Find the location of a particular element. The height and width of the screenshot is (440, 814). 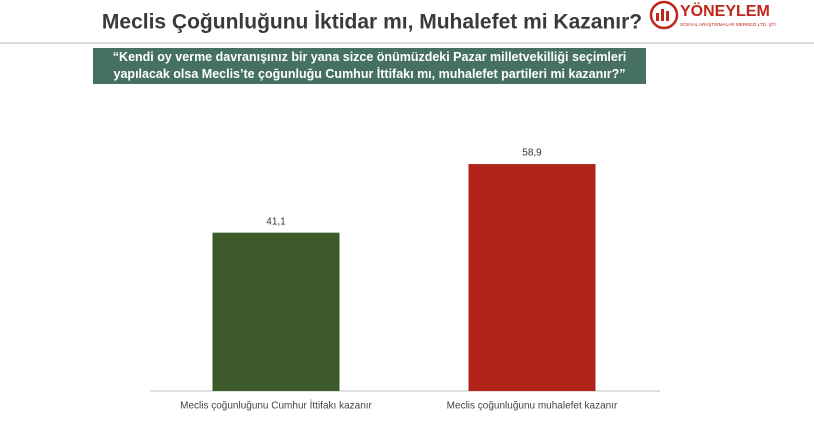

x-tick-label: Meclis çoğunluğunu muhalefet kazanır is located at coordinates (532, 406).